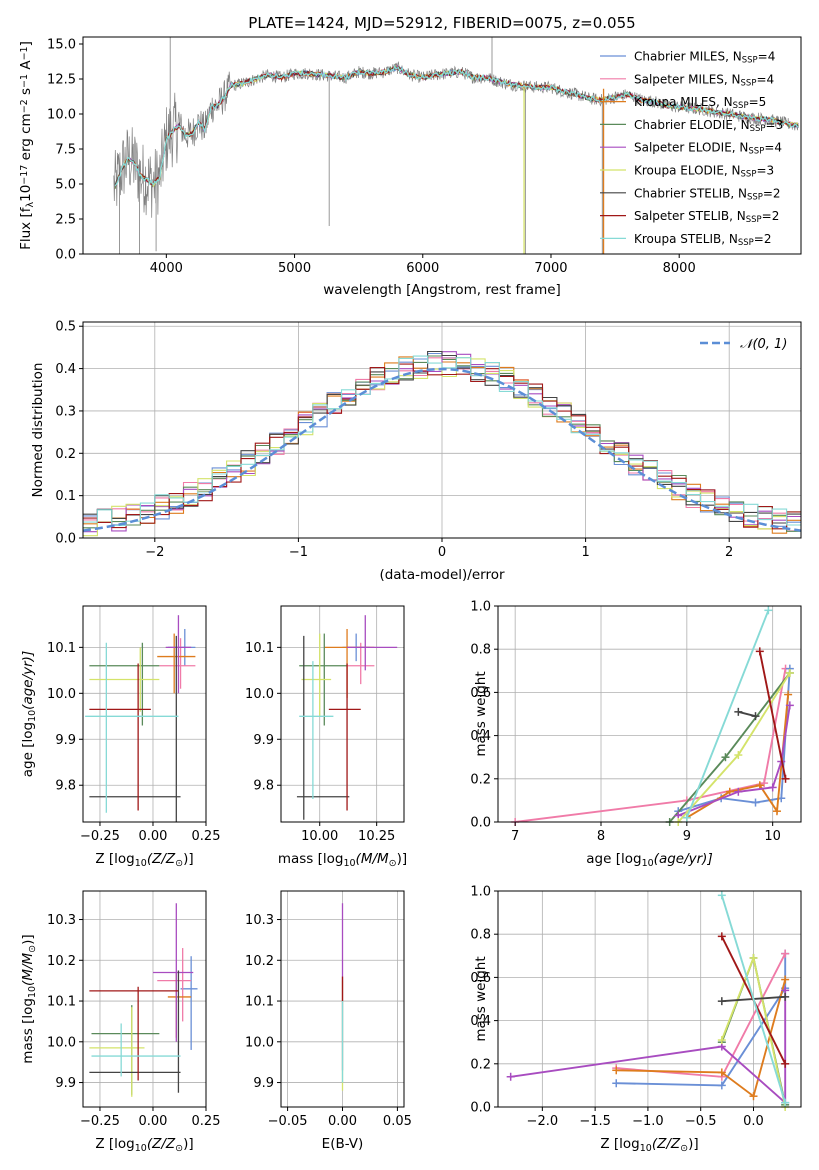 This screenshot has width=819, height=1170. I want to click on mass-age-x-axis-label-part: mass [log, so click(311, 859).